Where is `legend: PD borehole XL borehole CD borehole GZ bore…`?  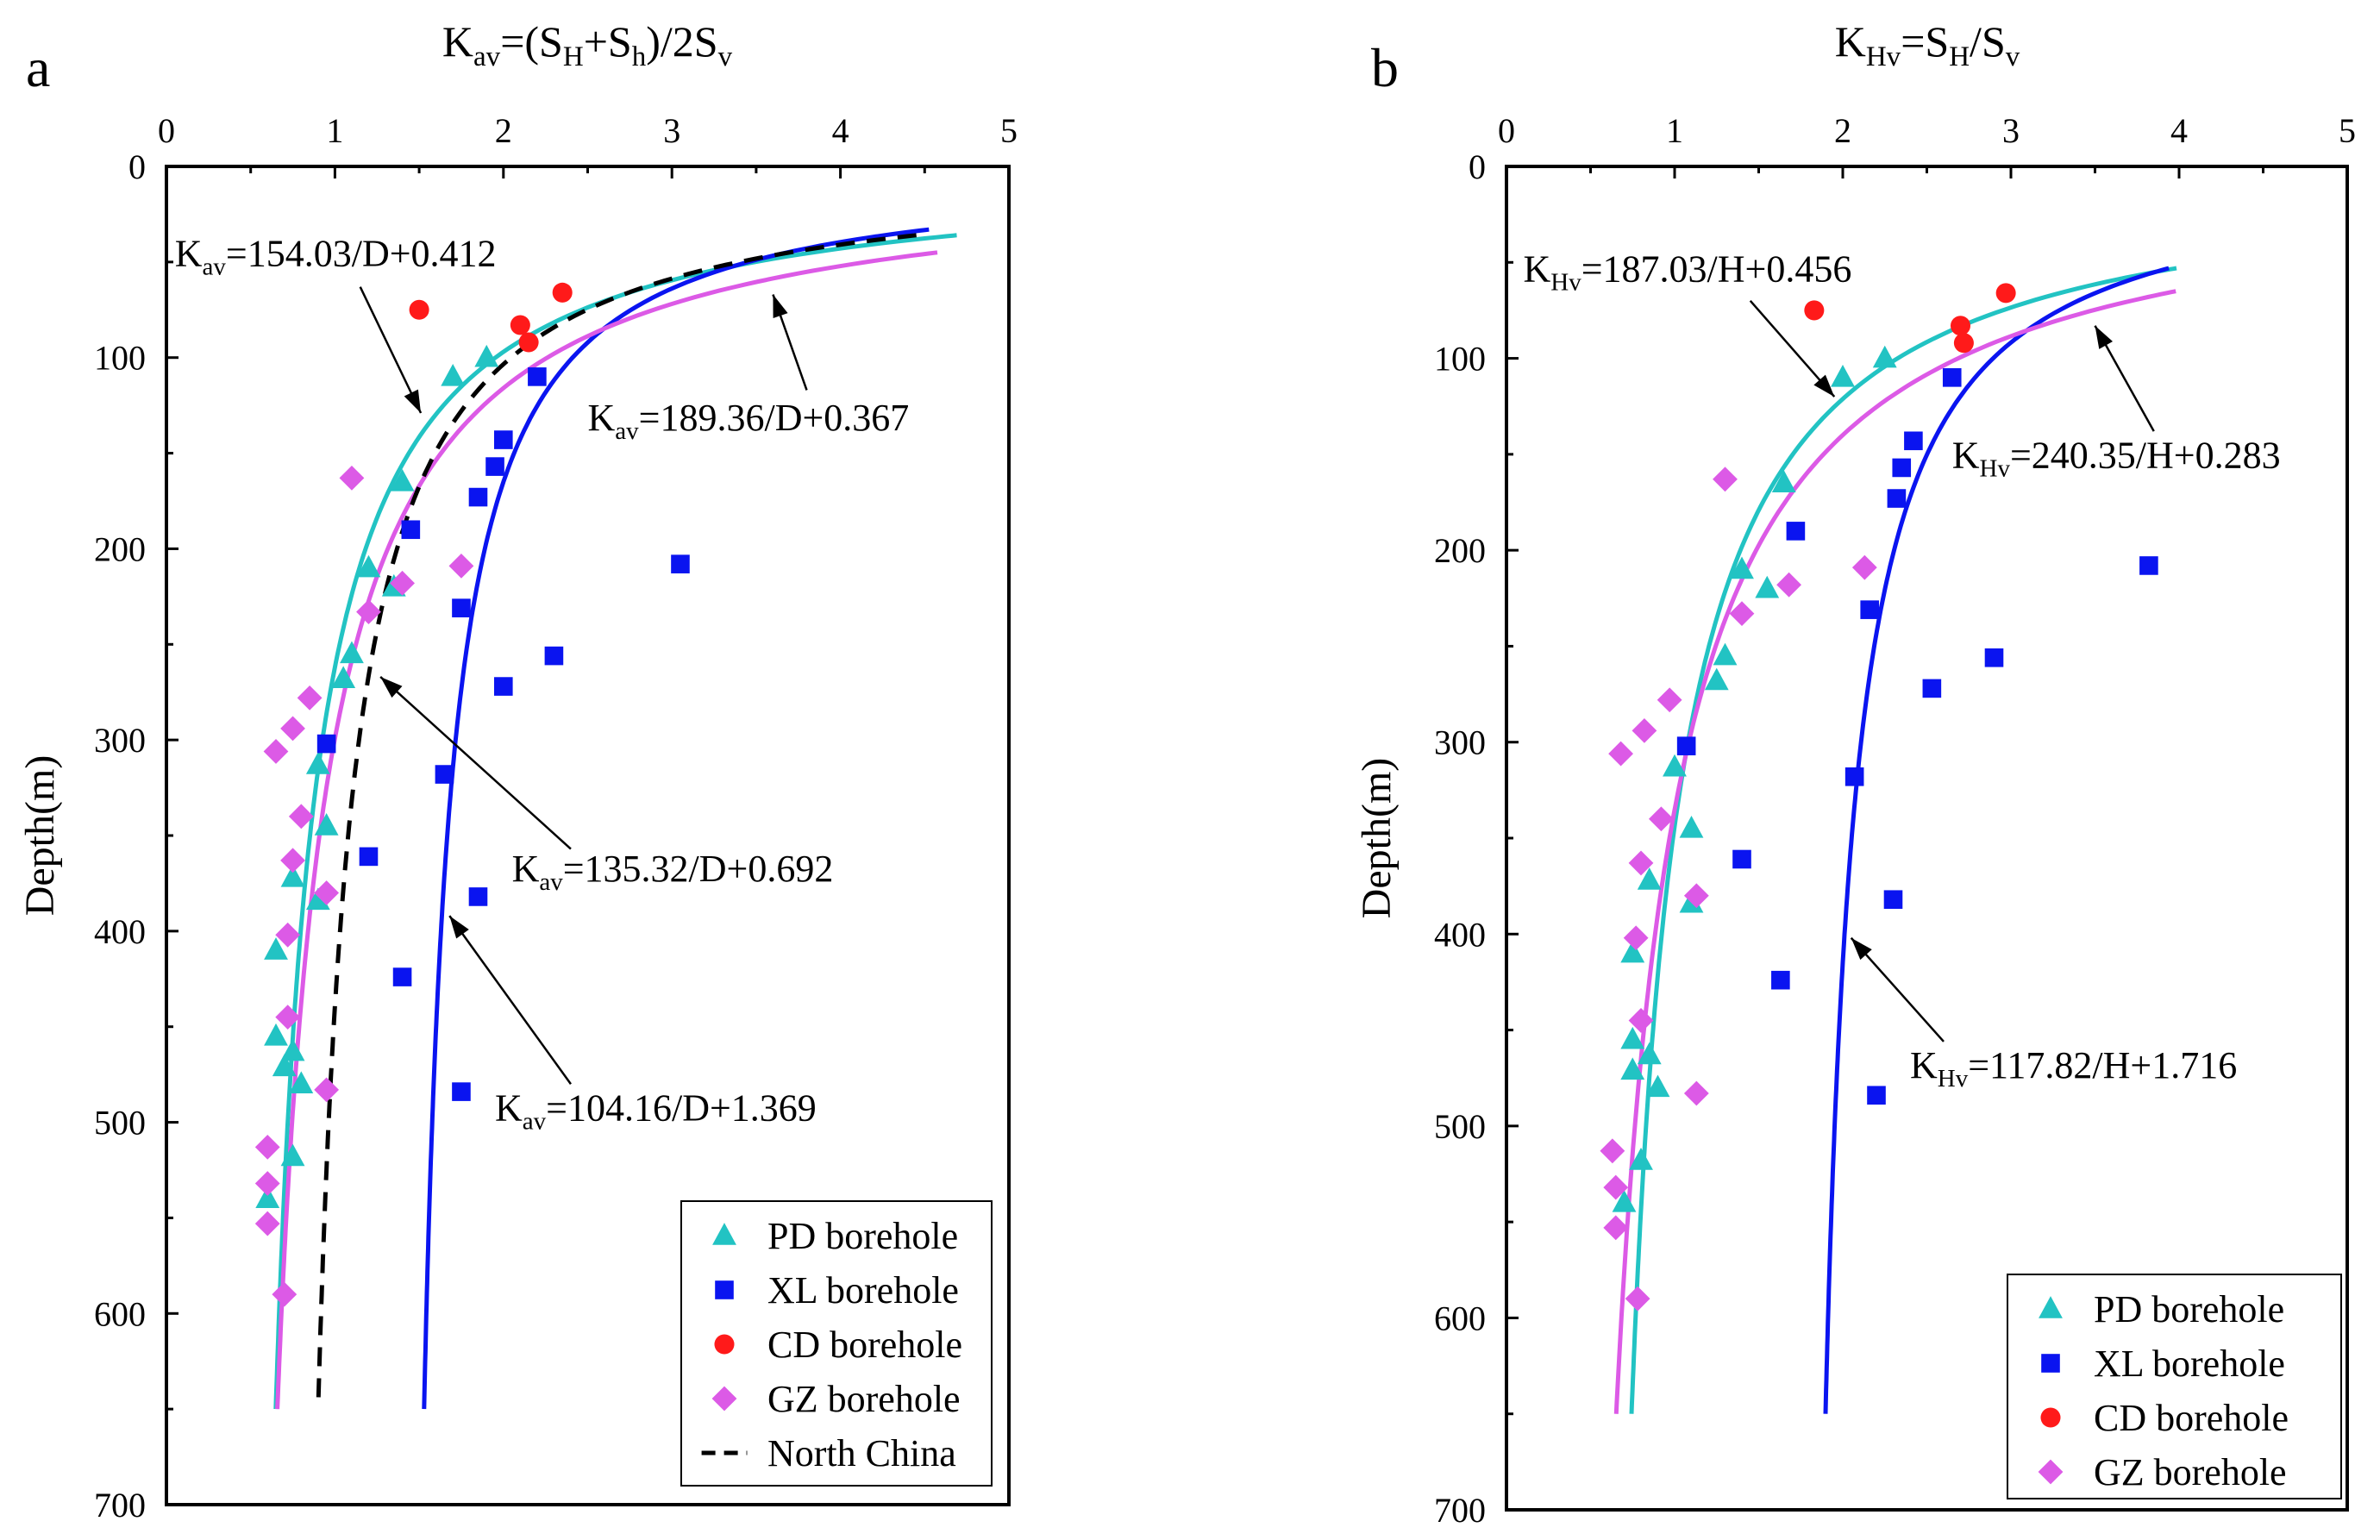
legend: PD borehole XL borehole CD borehole GZ bore… is located at coordinates (2175, 1386).